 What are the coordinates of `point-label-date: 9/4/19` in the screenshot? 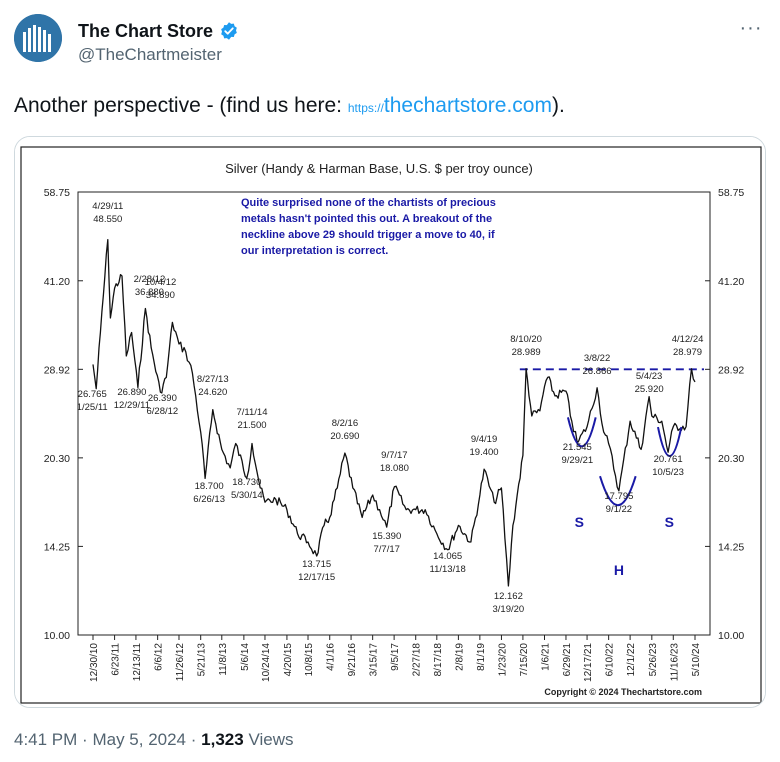 It's located at (484, 439).